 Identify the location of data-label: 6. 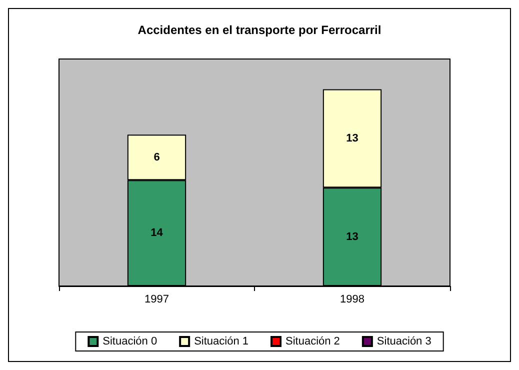
(157, 157).